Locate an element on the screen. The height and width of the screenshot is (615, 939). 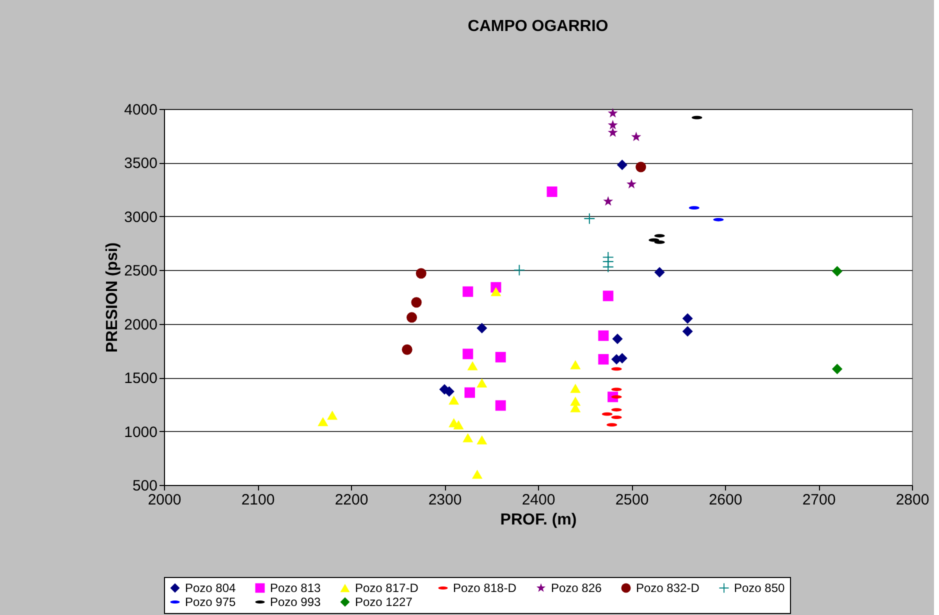
x-tick-label: 2400 is located at coordinates (539, 500).